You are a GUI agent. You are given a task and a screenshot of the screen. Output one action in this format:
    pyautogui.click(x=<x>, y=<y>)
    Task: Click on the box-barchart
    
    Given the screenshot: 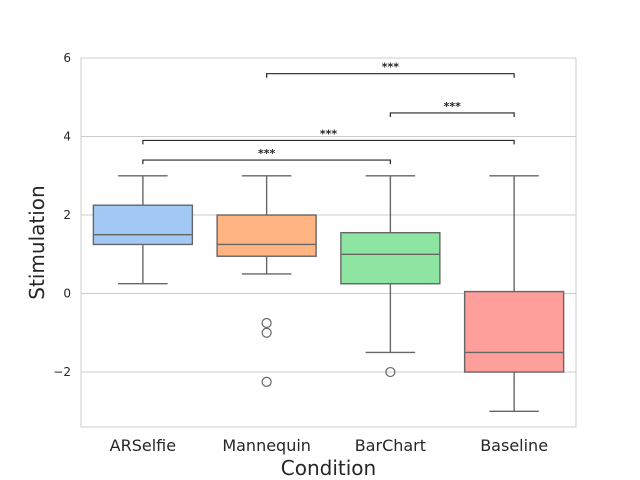 What is the action you would take?
    pyautogui.click(x=390, y=276)
    